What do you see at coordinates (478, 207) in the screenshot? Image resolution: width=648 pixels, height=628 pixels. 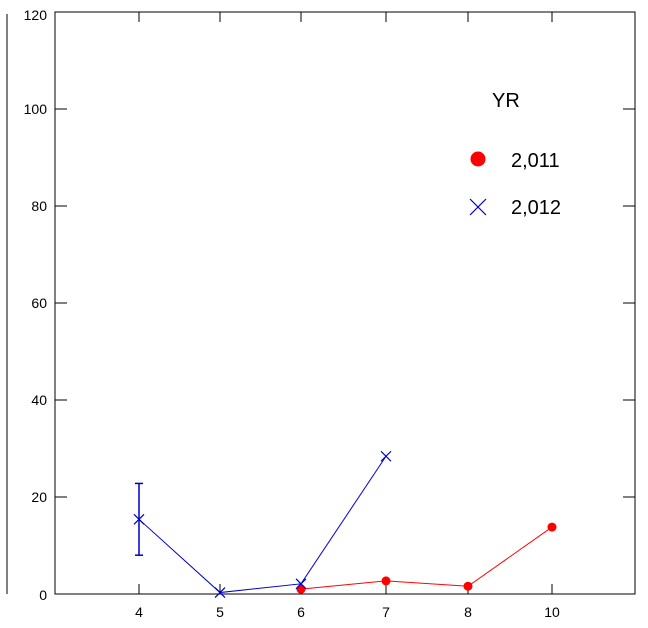 I see `legend-marker-2012` at bounding box center [478, 207].